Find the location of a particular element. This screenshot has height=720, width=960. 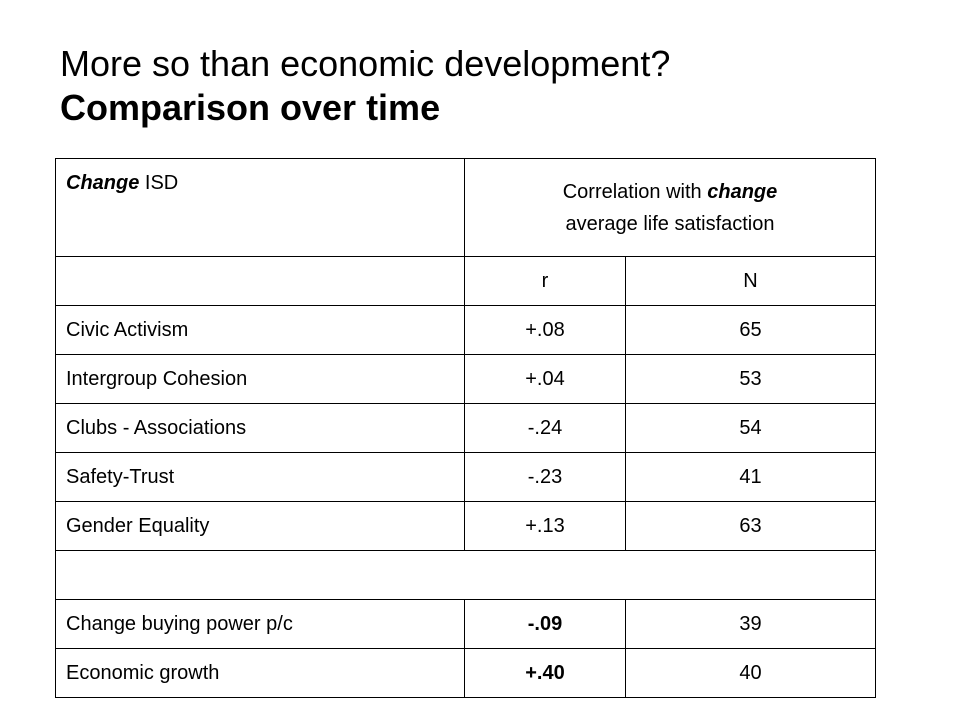

header-isd: ISD is located at coordinates (159, 183).